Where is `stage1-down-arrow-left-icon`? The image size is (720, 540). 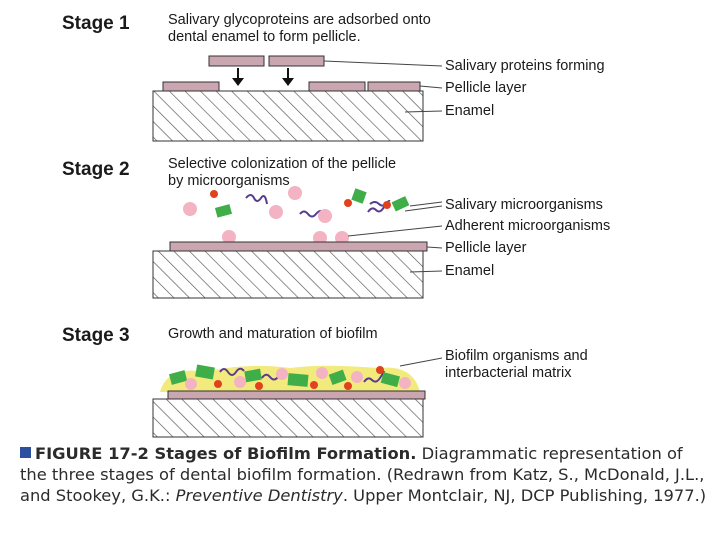 stage1-down-arrow-left-icon is located at coordinates (238, 77).